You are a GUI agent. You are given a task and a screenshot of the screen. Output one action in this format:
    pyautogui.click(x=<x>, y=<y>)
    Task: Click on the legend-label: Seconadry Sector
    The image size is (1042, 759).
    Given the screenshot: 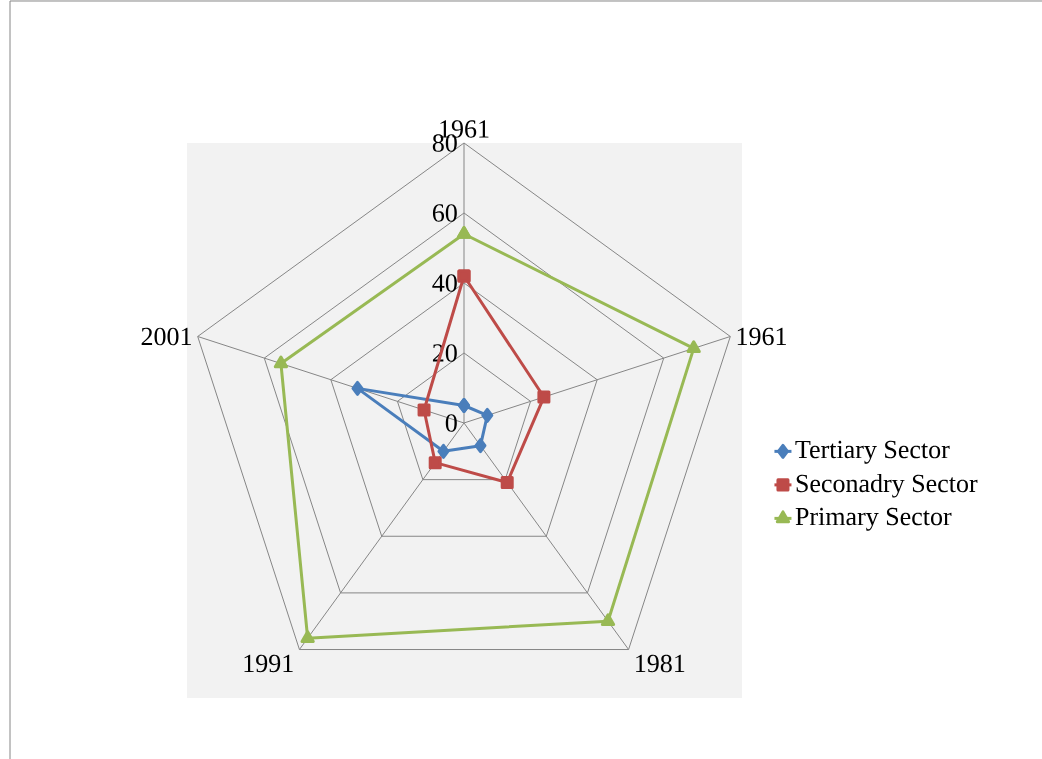 What is the action you would take?
    pyautogui.click(x=887, y=485)
    